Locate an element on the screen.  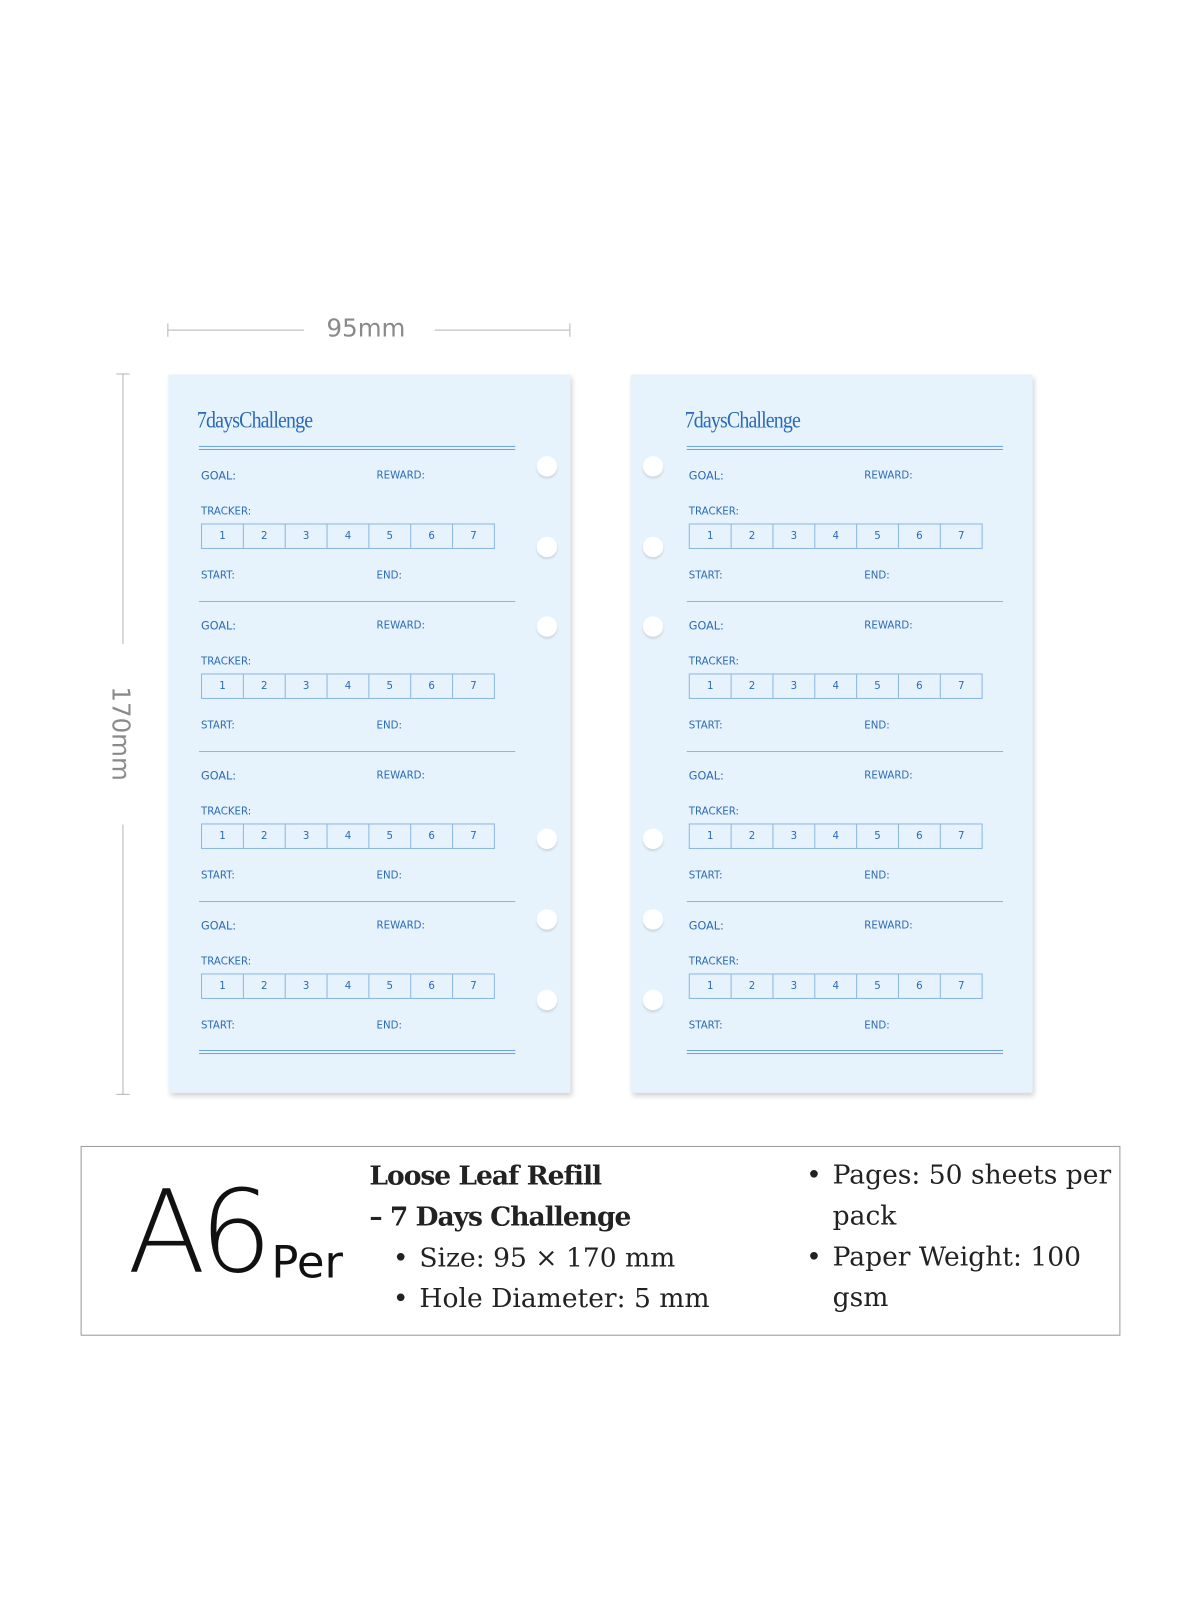
width-dimension-line-right is located at coordinates (502, 330).